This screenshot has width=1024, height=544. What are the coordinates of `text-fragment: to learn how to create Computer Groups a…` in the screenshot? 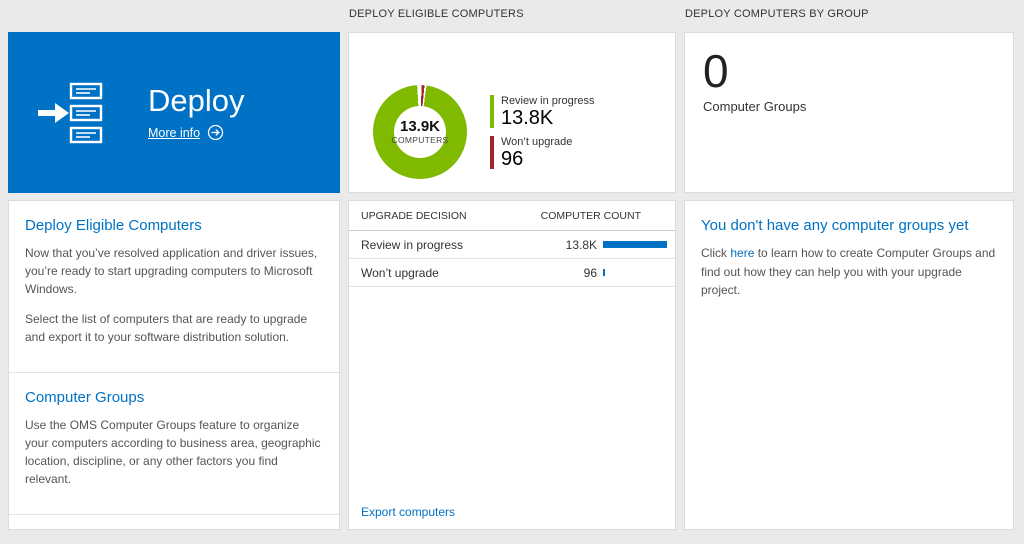 It's located at (848, 272).